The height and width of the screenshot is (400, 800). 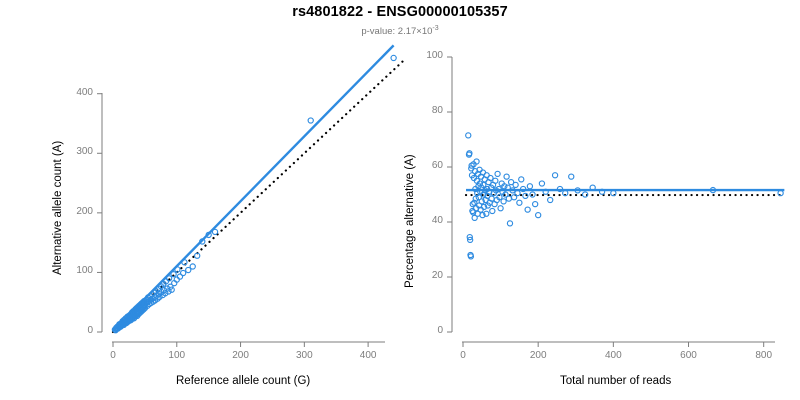 I want to click on x-tick-label: 800, so click(x=764, y=355).